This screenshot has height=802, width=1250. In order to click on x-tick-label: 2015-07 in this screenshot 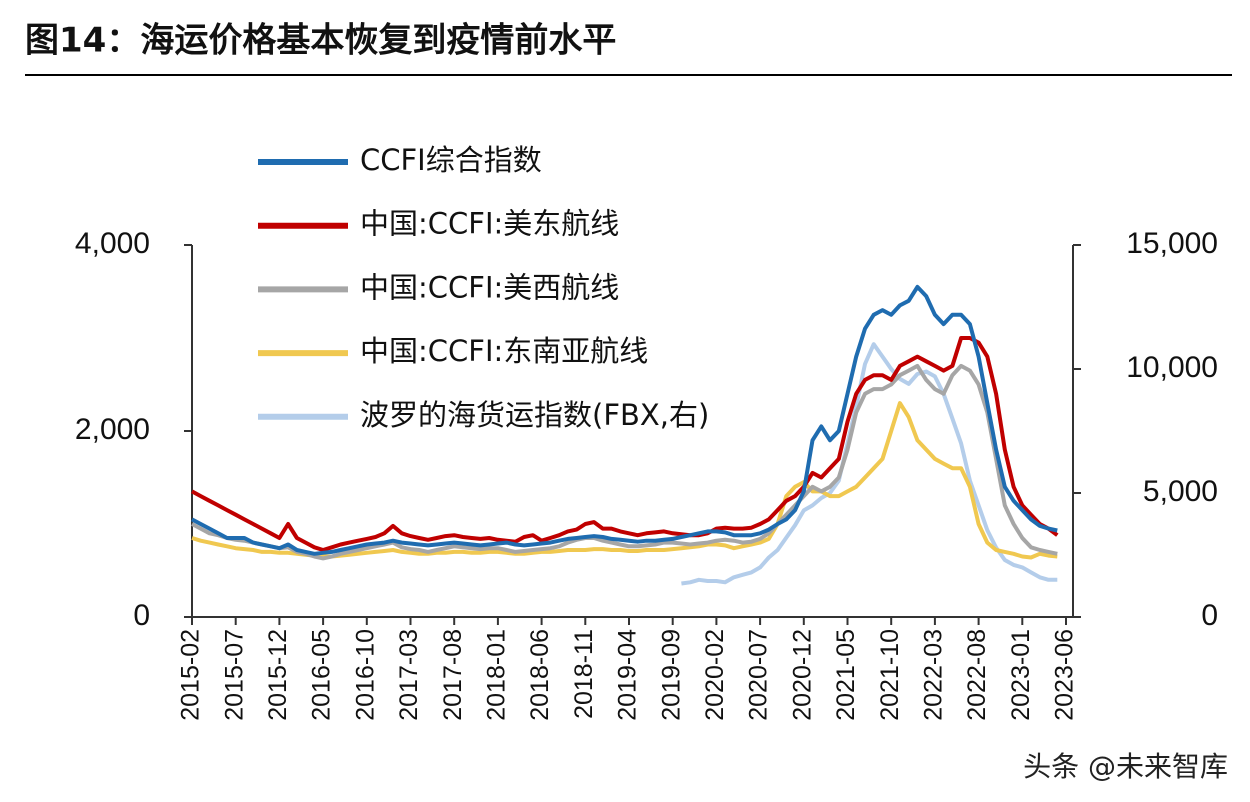, I will do `click(234, 675)`.